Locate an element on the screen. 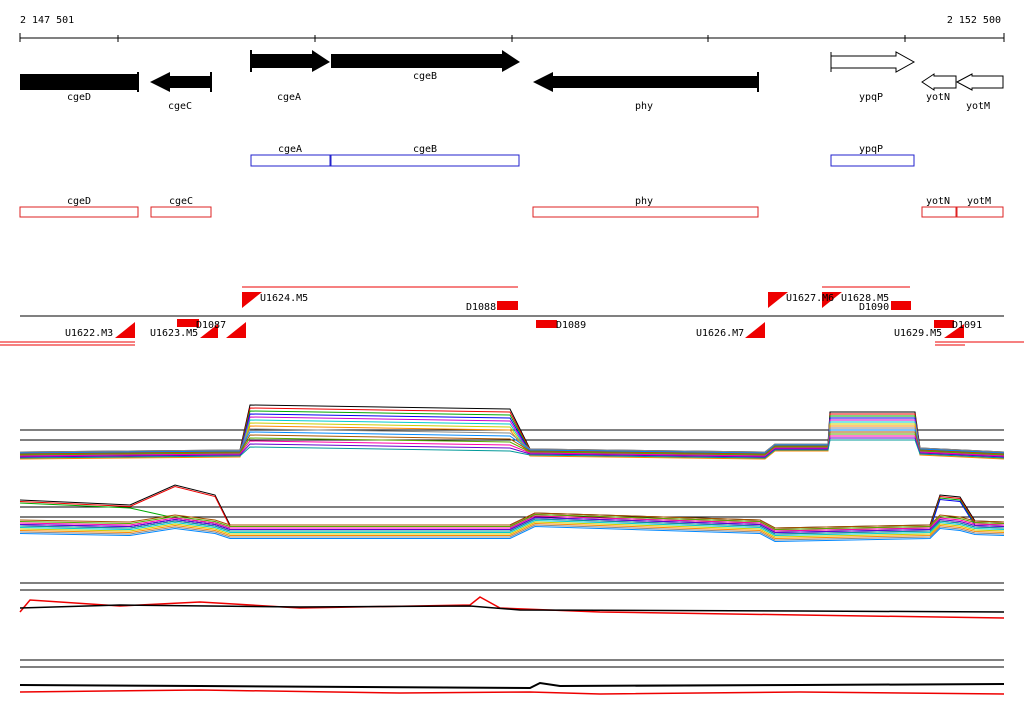 Image resolution: width=1024 pixels, height=718 pixels. gene-label: cgeB is located at coordinates (425, 76).